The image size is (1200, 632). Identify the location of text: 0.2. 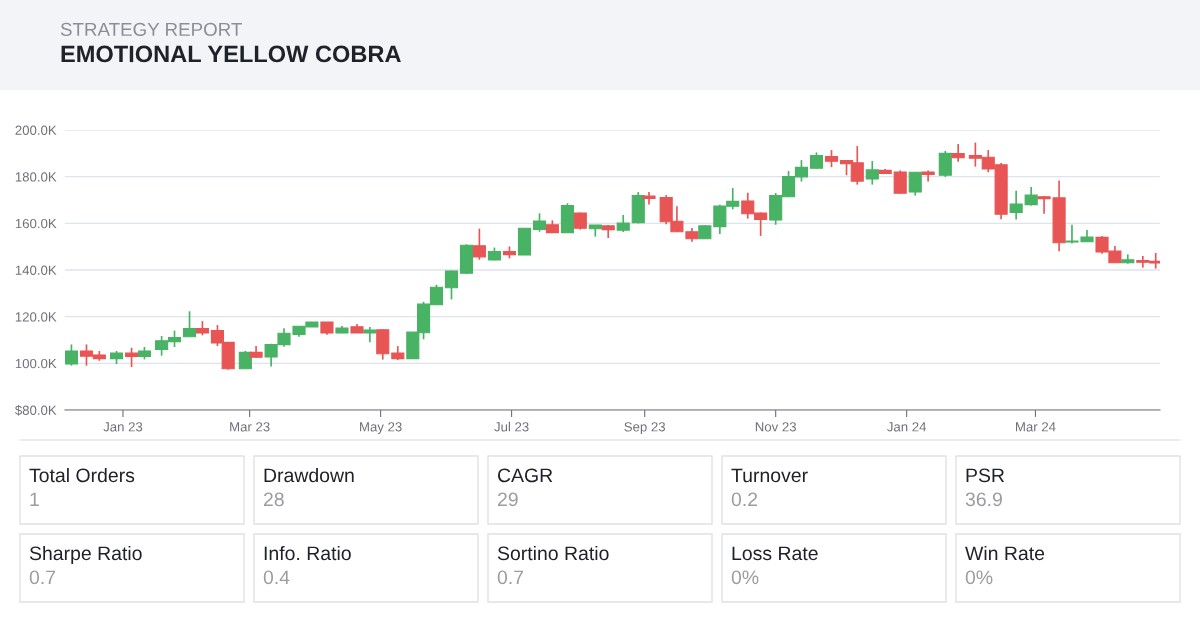
(744, 499).